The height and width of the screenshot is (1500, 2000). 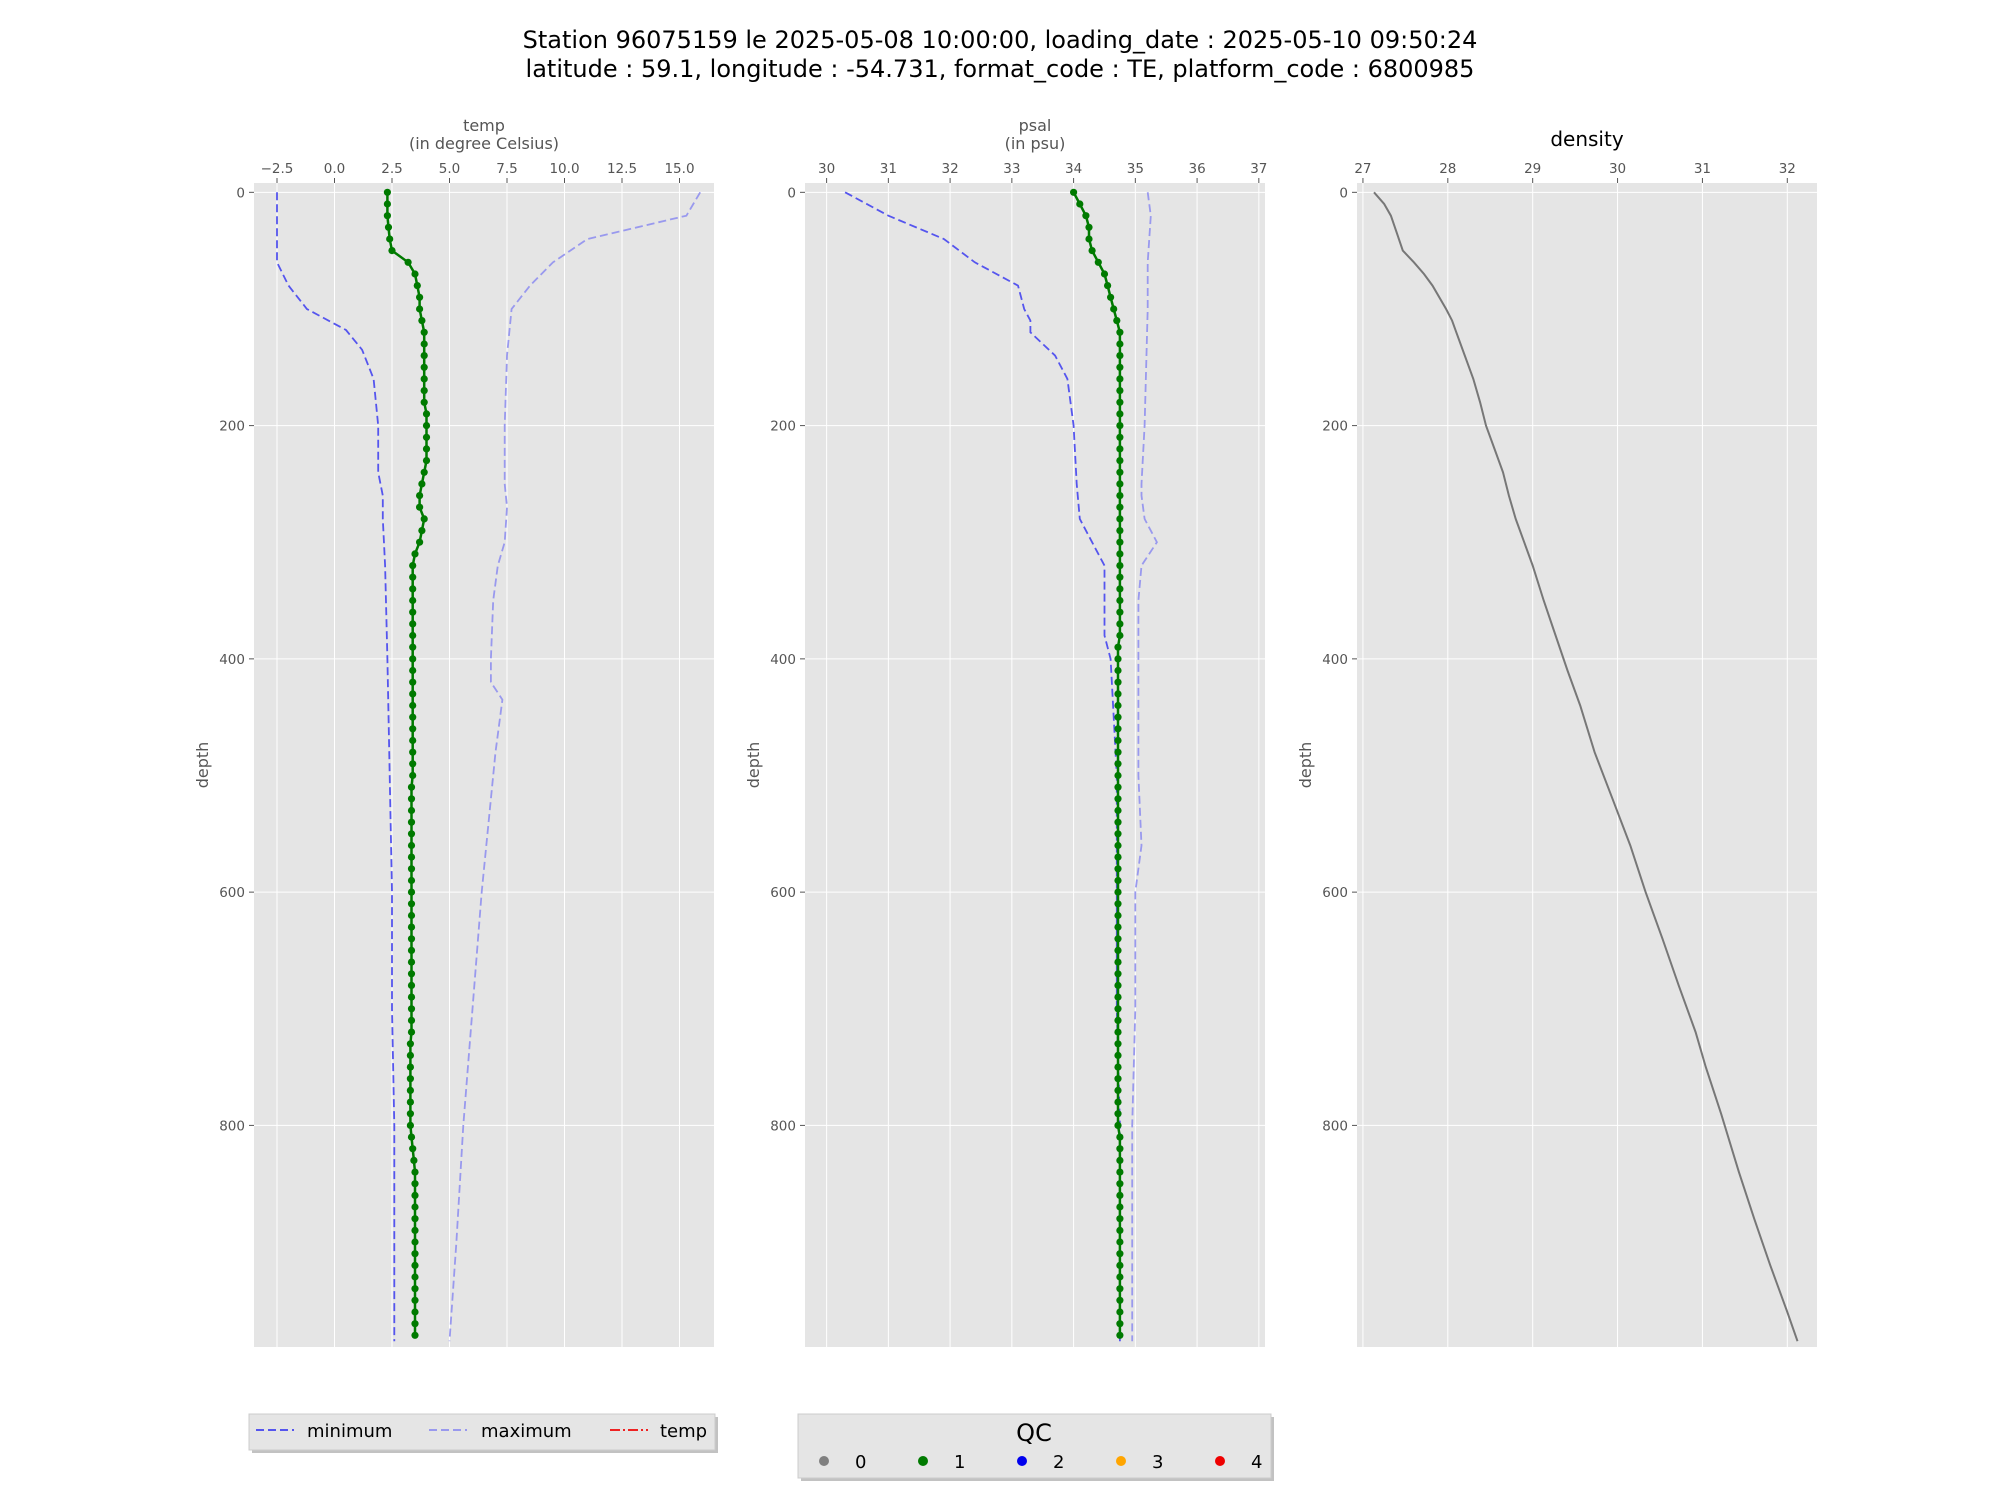 I want to click on psal-x-tick-label: 36, so click(x=1196, y=169).